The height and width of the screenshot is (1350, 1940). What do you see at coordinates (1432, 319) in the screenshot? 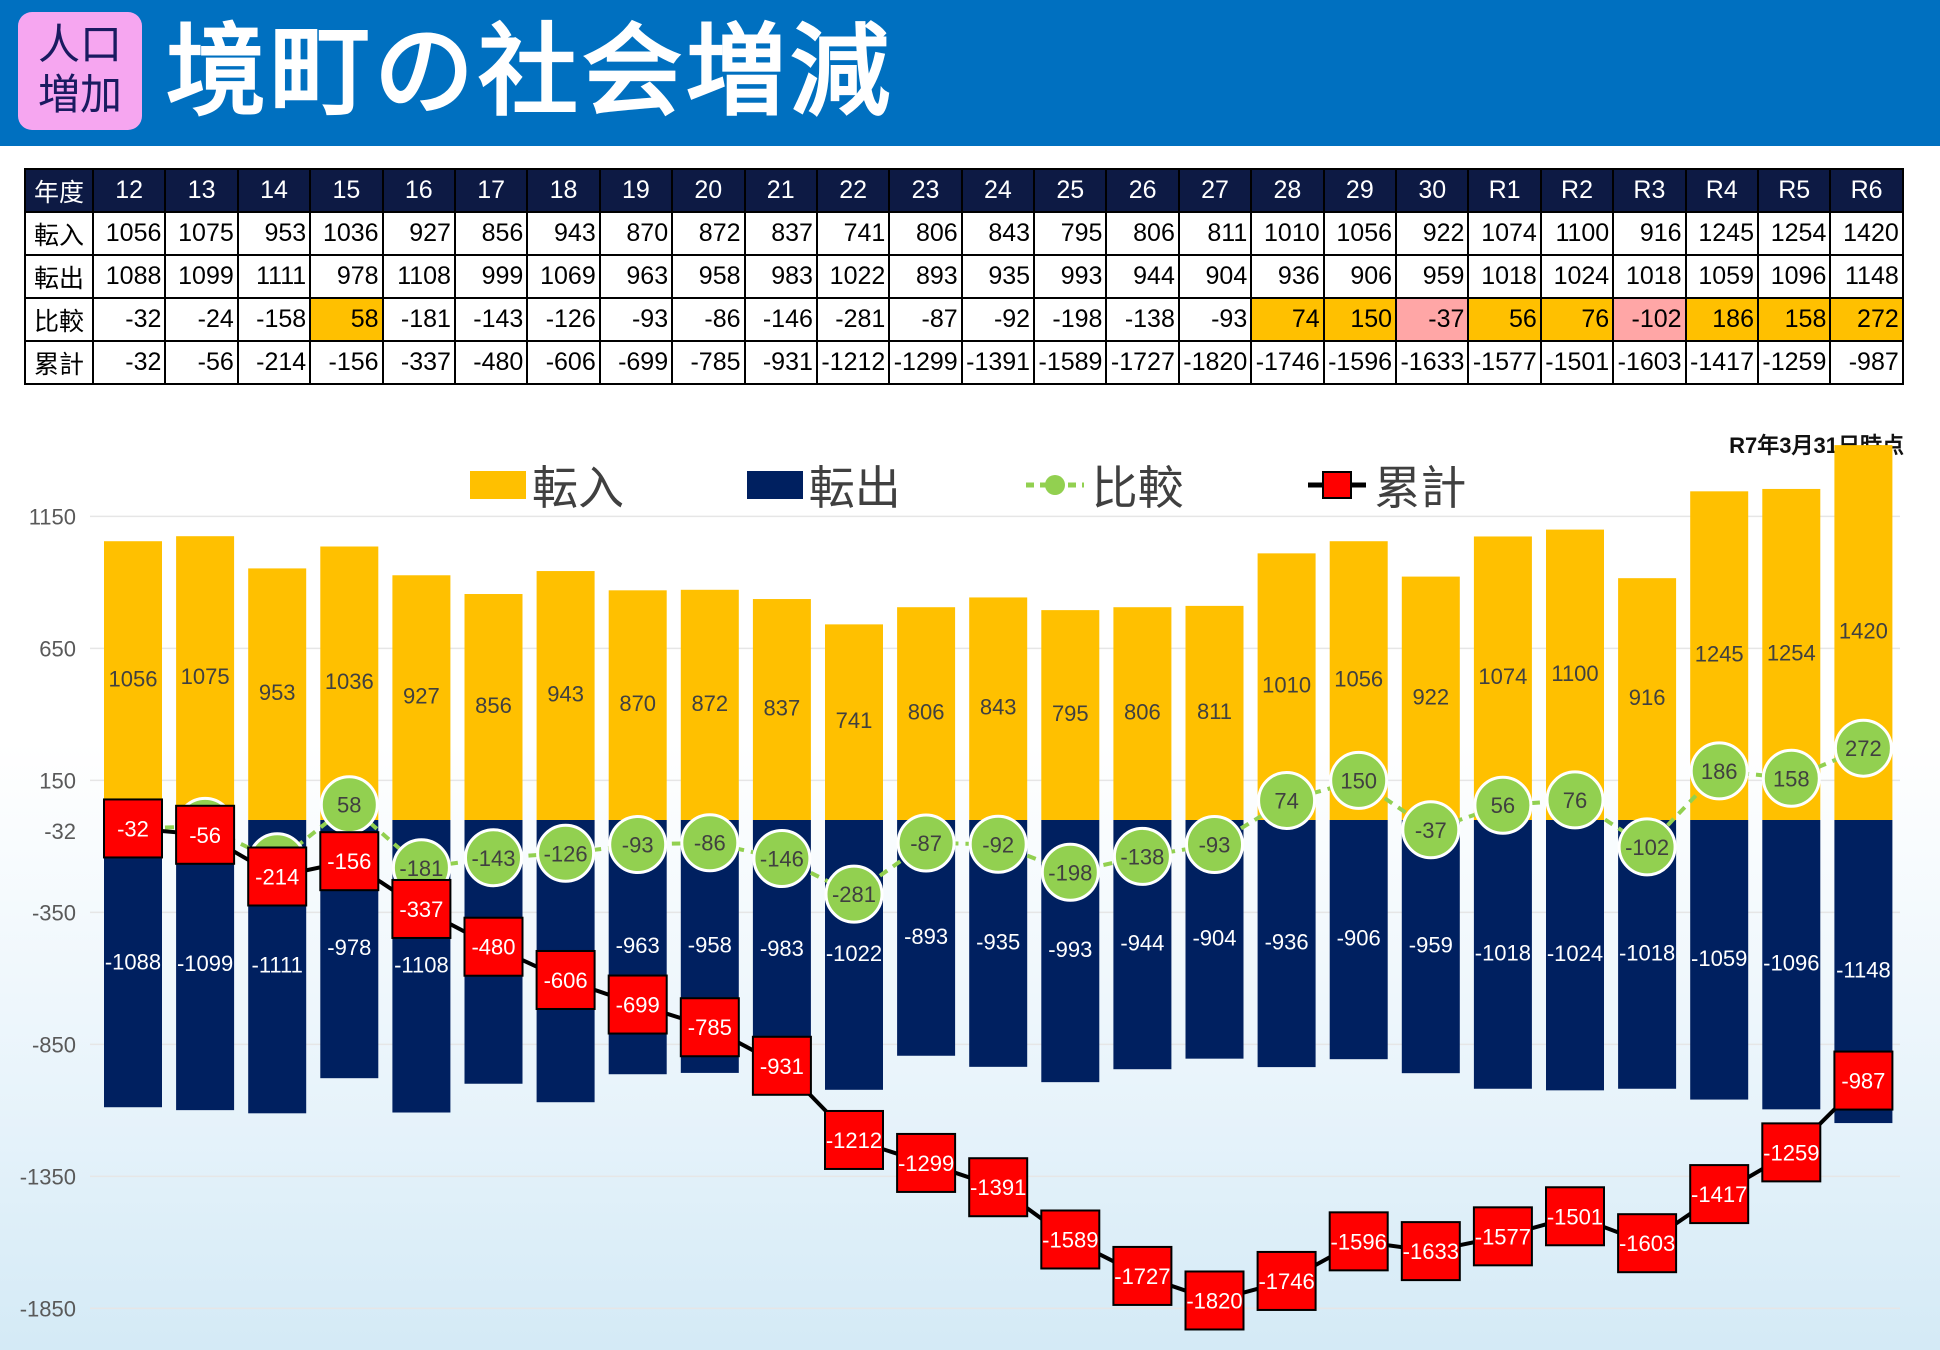
I see `cell-comparison: -37` at bounding box center [1432, 319].